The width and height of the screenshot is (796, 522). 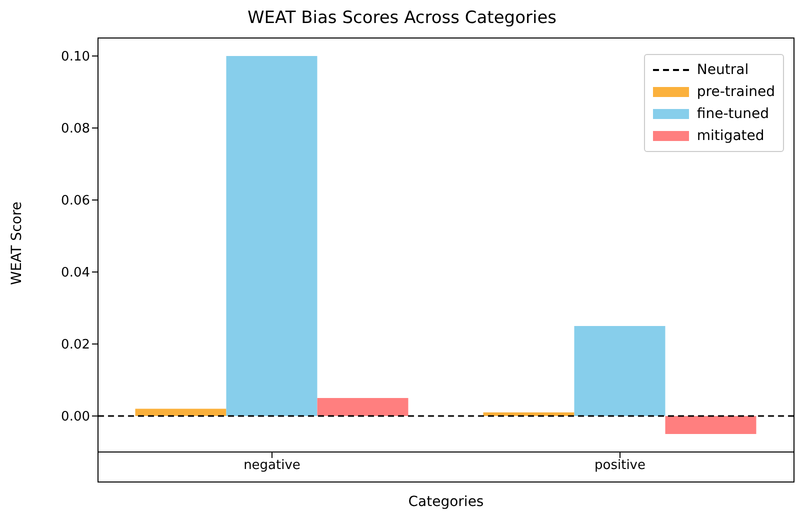 What do you see at coordinates (722, 70) in the screenshot?
I see `legend-label: Neutral` at bounding box center [722, 70].